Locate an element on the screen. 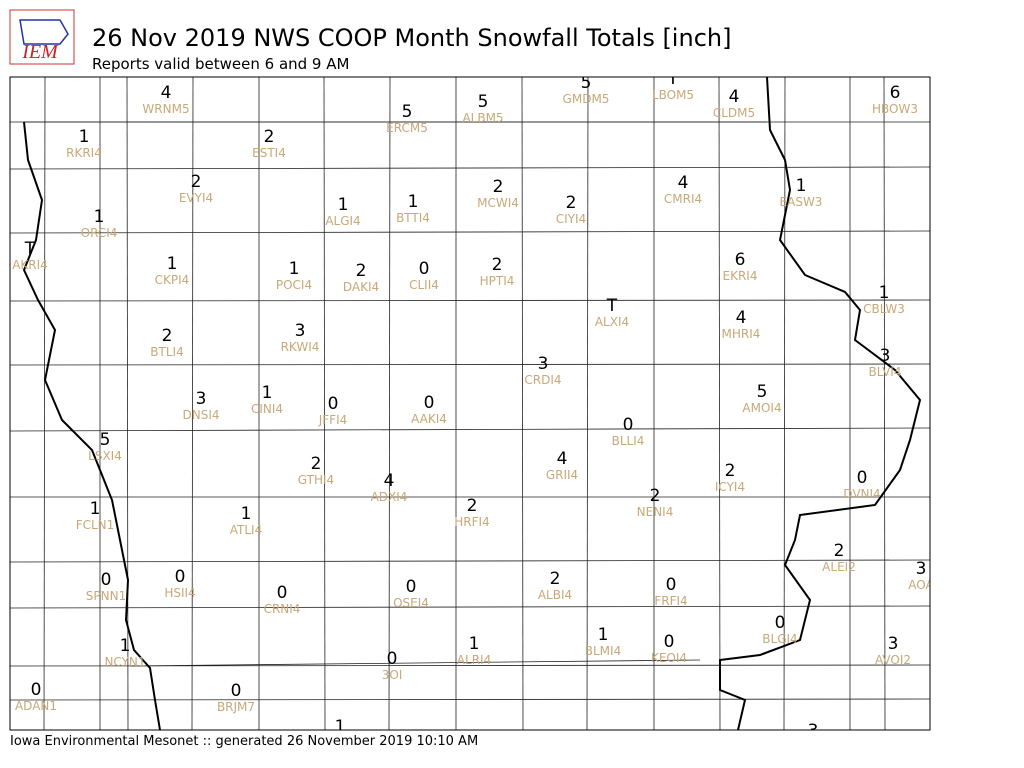 The height and width of the screenshot is (768, 1024). station-id: ALRI4 is located at coordinates (474, 660).